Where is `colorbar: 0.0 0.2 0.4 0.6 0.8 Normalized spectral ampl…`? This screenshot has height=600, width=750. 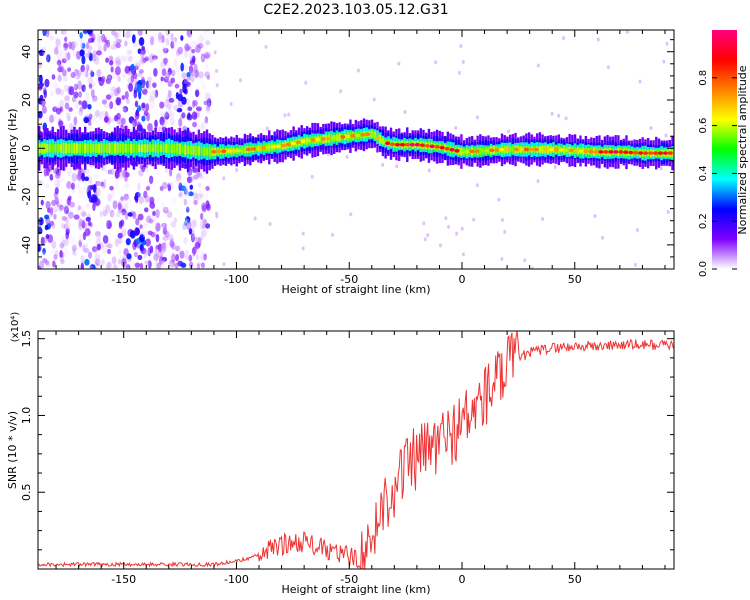 colorbar: 0.0 0.2 0.4 0.6 0.8 Normalized spectral ampl… is located at coordinates (723, 153).